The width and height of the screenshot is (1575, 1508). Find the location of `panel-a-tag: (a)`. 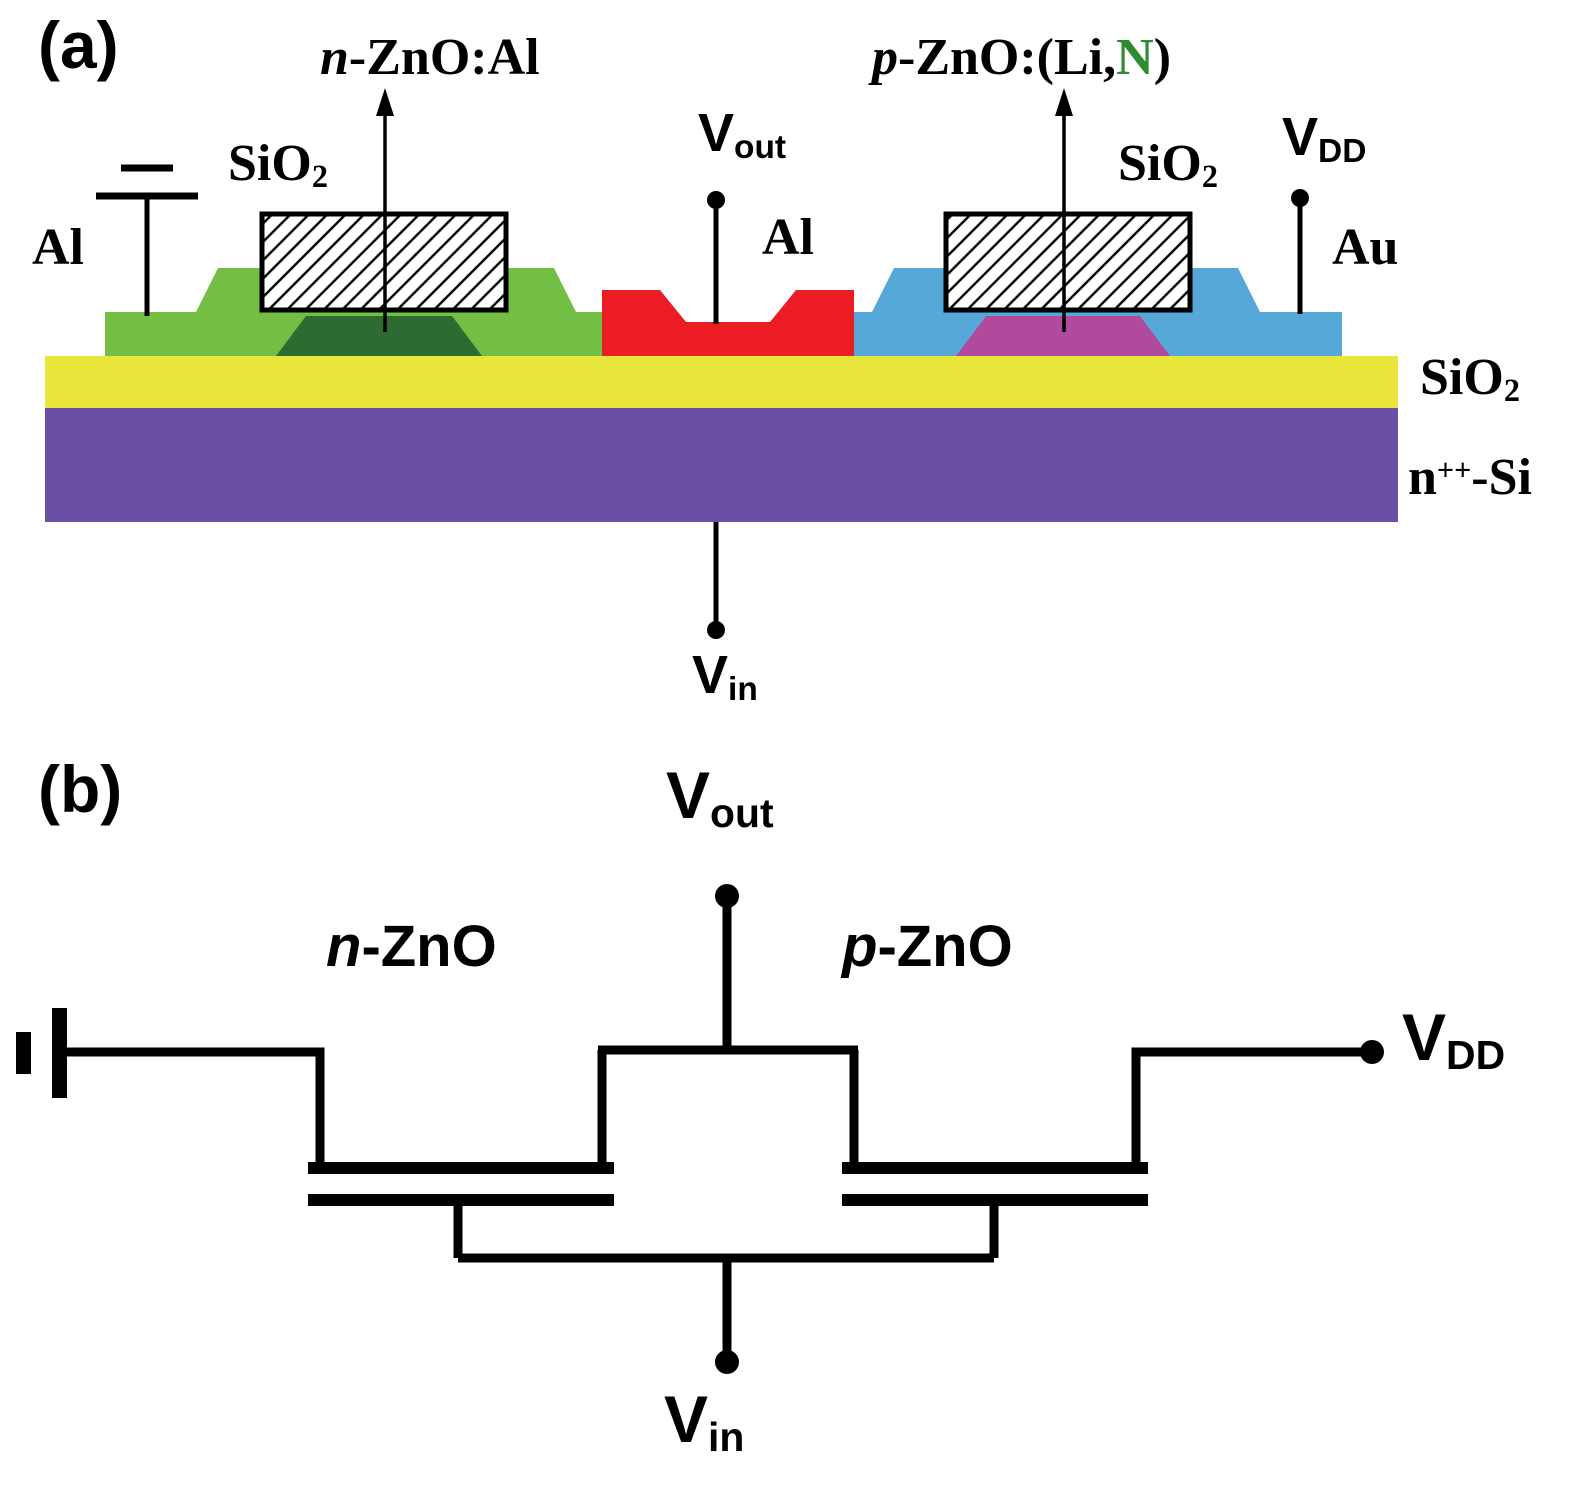

panel-a-tag: (a) is located at coordinates (78, 45).